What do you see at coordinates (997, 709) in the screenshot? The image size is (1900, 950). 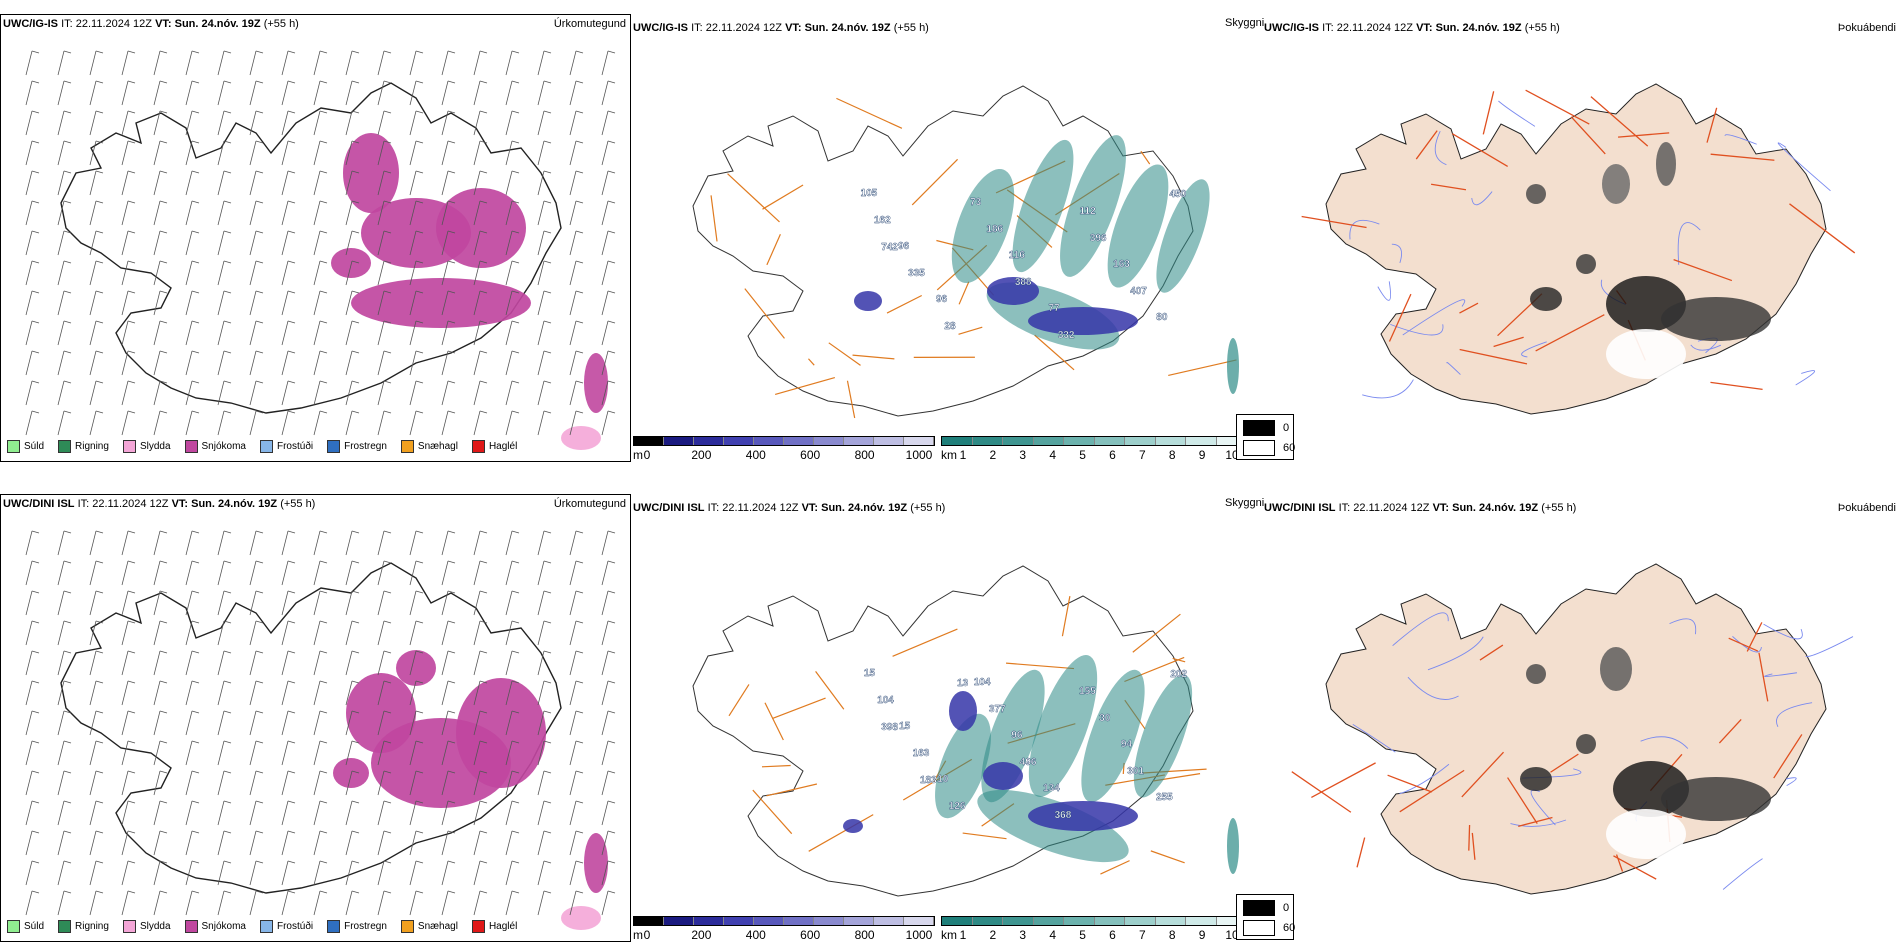 I see `cloud-base-label: 377` at bounding box center [997, 709].